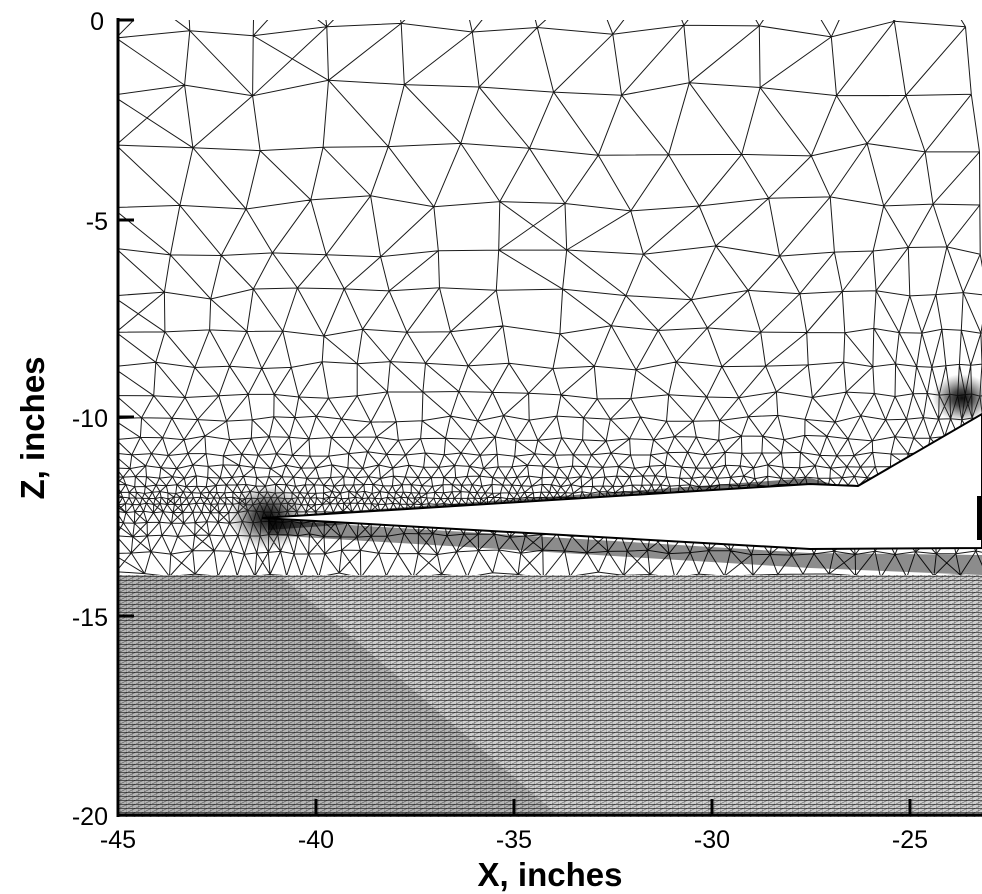  What do you see at coordinates (979, 518) in the screenshot?
I see `body-edge-mark` at bounding box center [979, 518].